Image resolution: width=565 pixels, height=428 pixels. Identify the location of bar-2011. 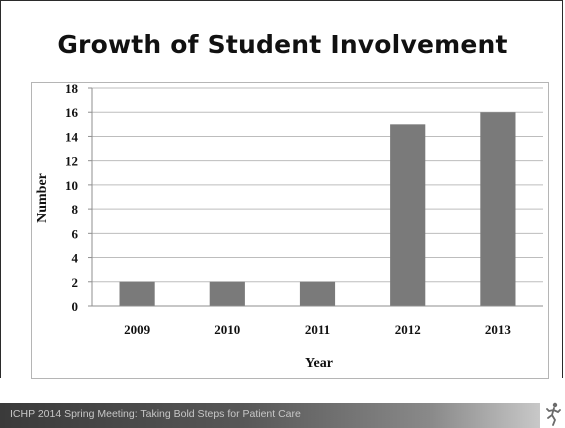
(317, 293).